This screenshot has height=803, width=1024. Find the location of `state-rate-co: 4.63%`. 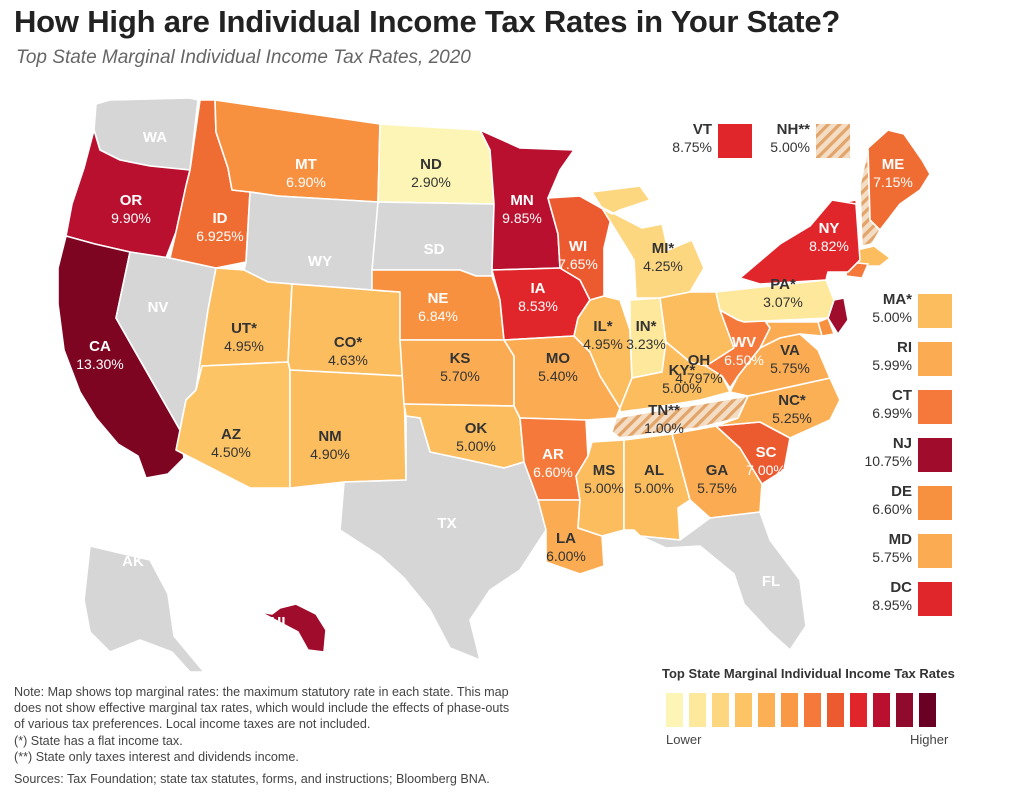

state-rate-co: 4.63% is located at coordinates (348, 360).